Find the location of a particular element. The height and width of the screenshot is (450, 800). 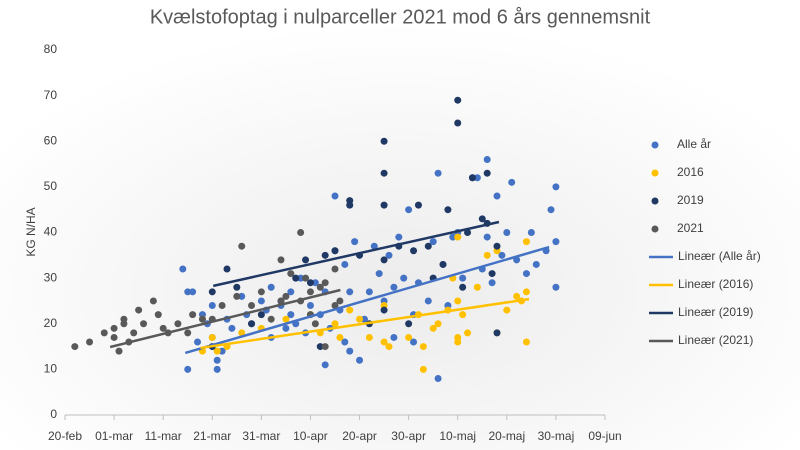

y-tick-label: 30 is located at coordinates (51, 277).